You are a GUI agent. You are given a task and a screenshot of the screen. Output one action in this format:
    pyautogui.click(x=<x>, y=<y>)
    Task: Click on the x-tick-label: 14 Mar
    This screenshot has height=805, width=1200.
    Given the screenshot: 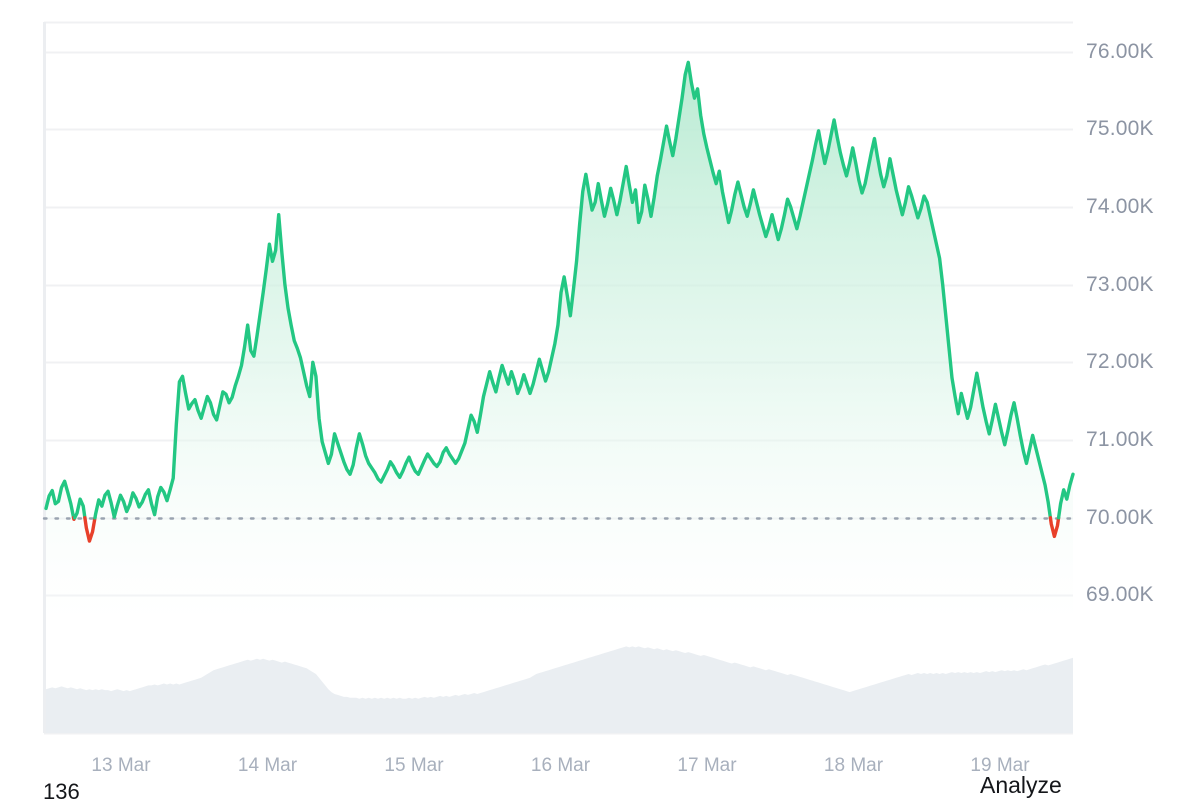 What is the action you would take?
    pyautogui.click(x=267, y=765)
    